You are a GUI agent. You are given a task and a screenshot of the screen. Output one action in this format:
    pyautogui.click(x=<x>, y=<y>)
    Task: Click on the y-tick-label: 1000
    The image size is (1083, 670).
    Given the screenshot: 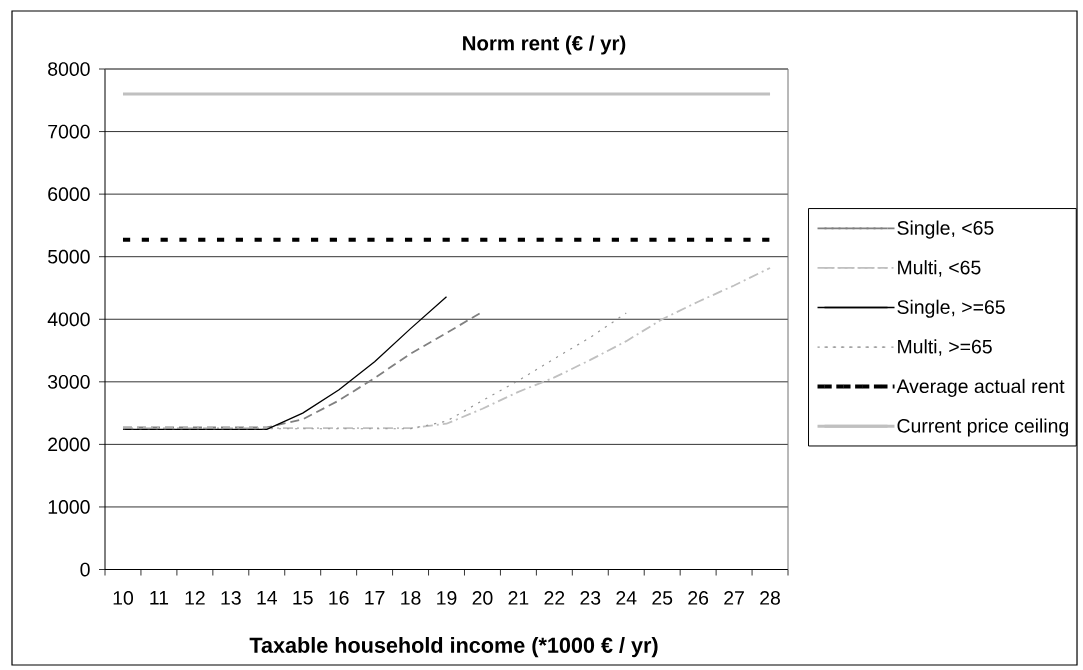 What is the action you would take?
    pyautogui.click(x=69, y=507)
    